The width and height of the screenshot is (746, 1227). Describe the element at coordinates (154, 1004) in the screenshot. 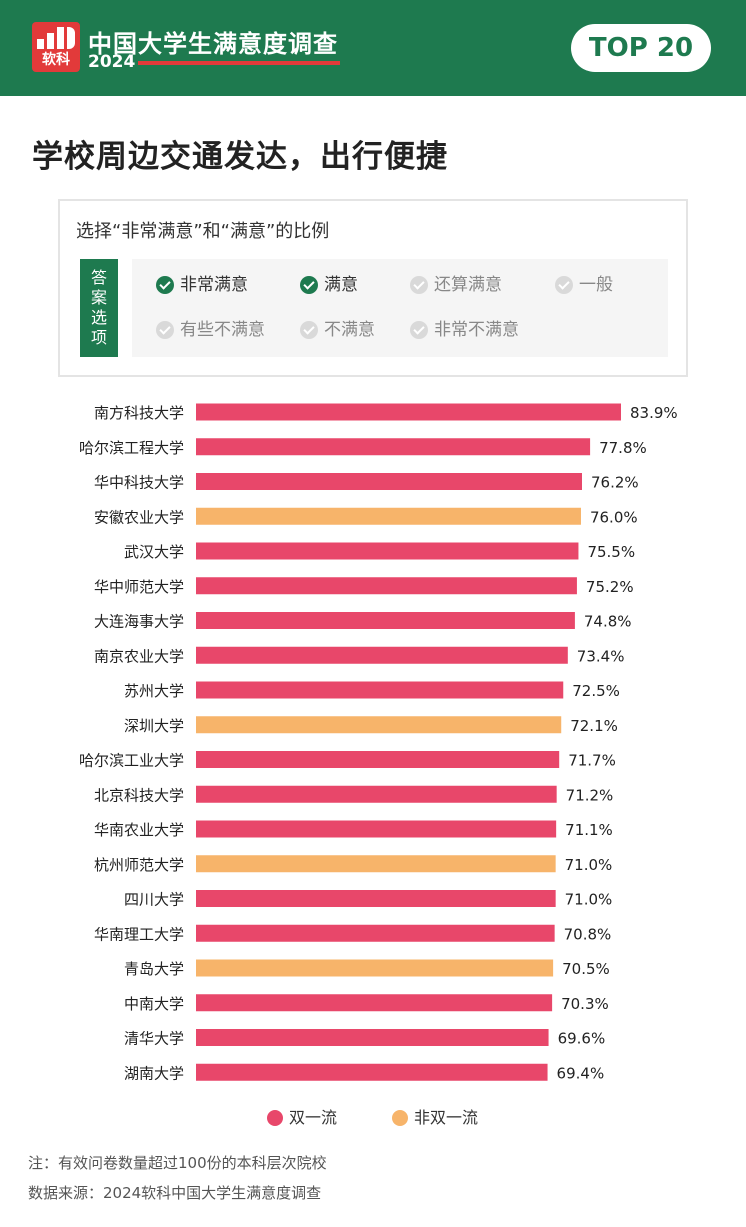

I see `category-label: 中南大学` at that location.